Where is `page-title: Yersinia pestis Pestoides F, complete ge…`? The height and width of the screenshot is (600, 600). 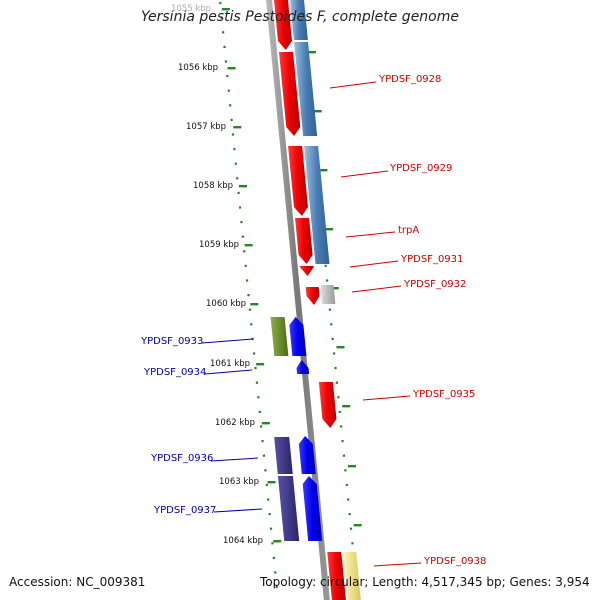
page-title: Yersinia pestis Pestoides F, complete ge… is located at coordinates (300, 17).